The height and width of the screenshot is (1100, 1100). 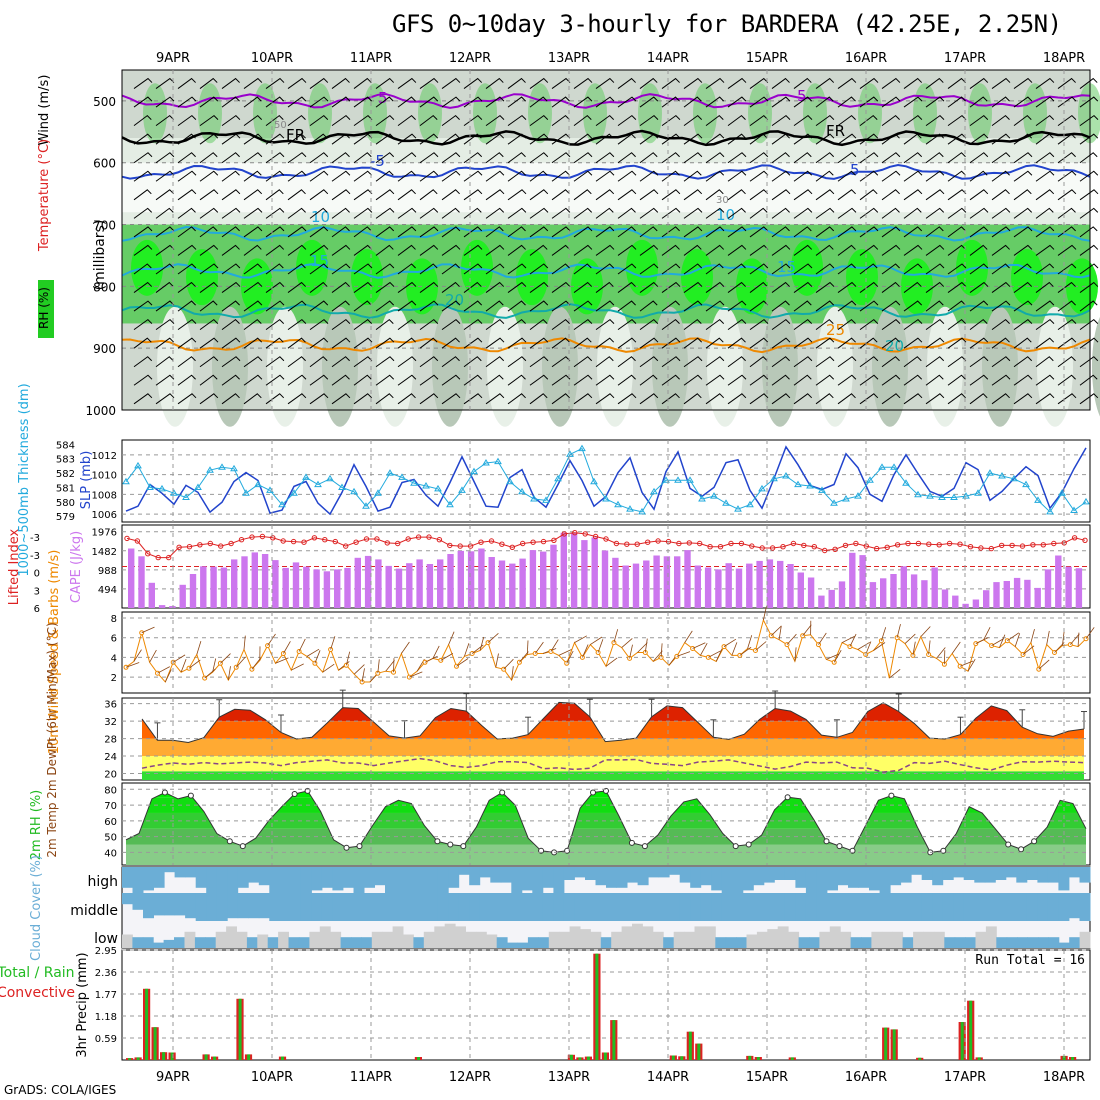 What do you see at coordinates (110, 790) in the screenshot?
I see `rh-tick-label: 80` at bounding box center [110, 790].